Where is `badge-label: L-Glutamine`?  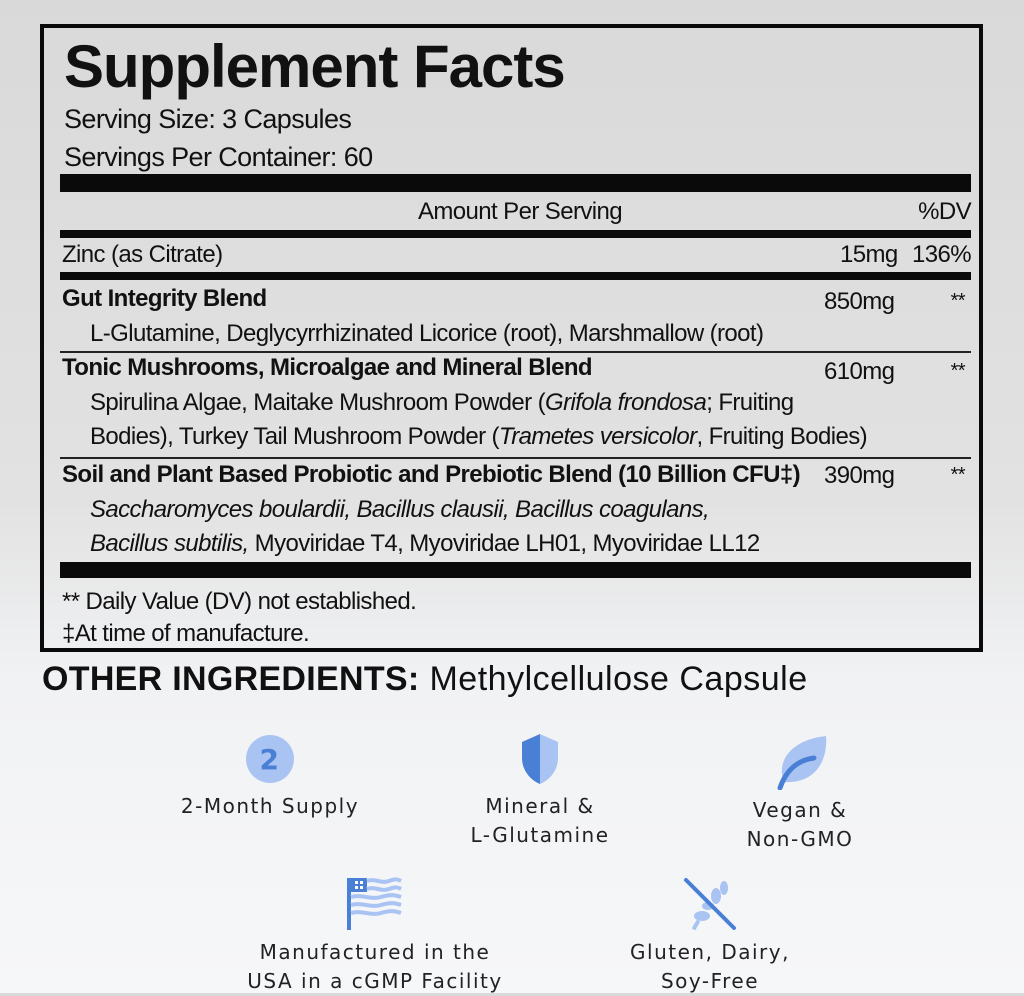 badge-label: L-Glutamine is located at coordinates (540, 835).